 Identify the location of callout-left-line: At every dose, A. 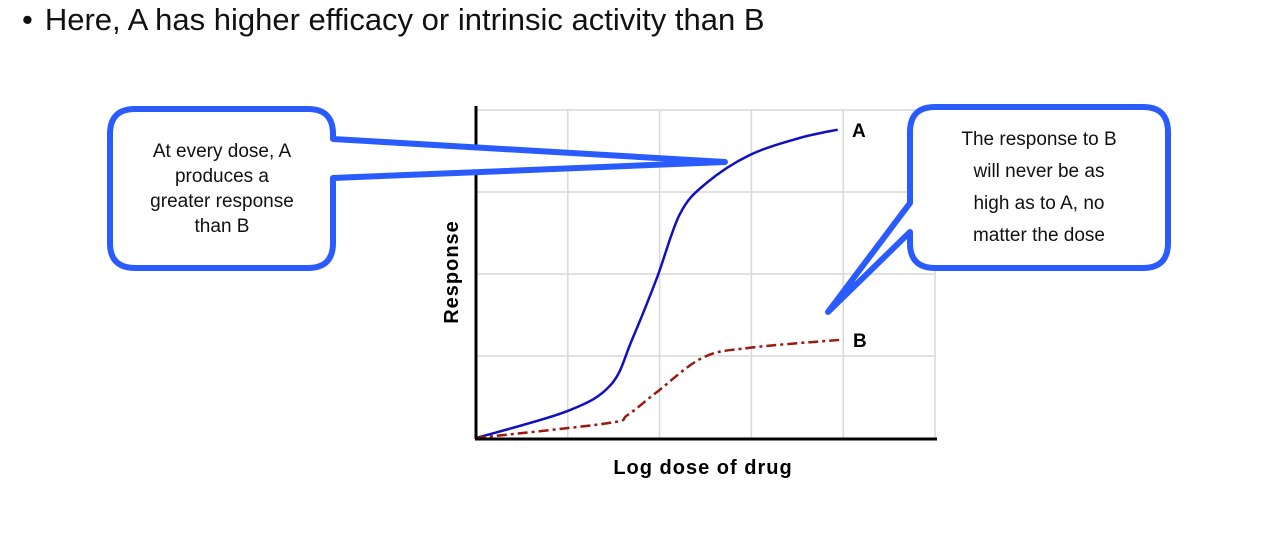
(222, 151).